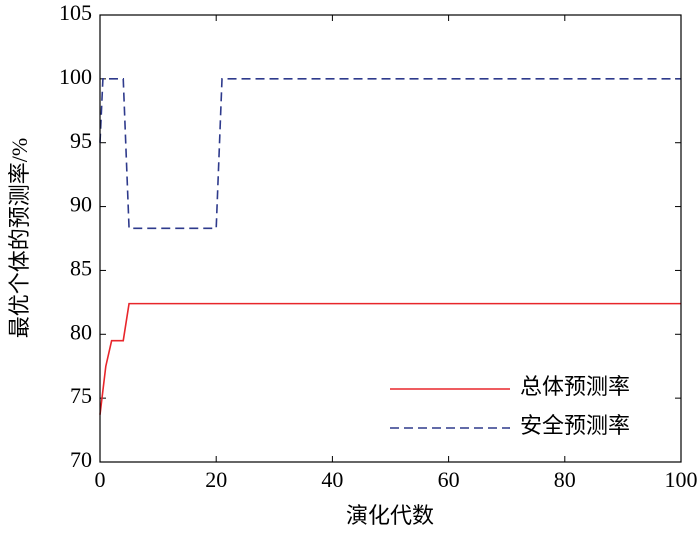 This screenshot has height=537, width=700. What do you see at coordinates (575, 386) in the screenshot?
I see `legend-label: 总体预测率` at bounding box center [575, 386].